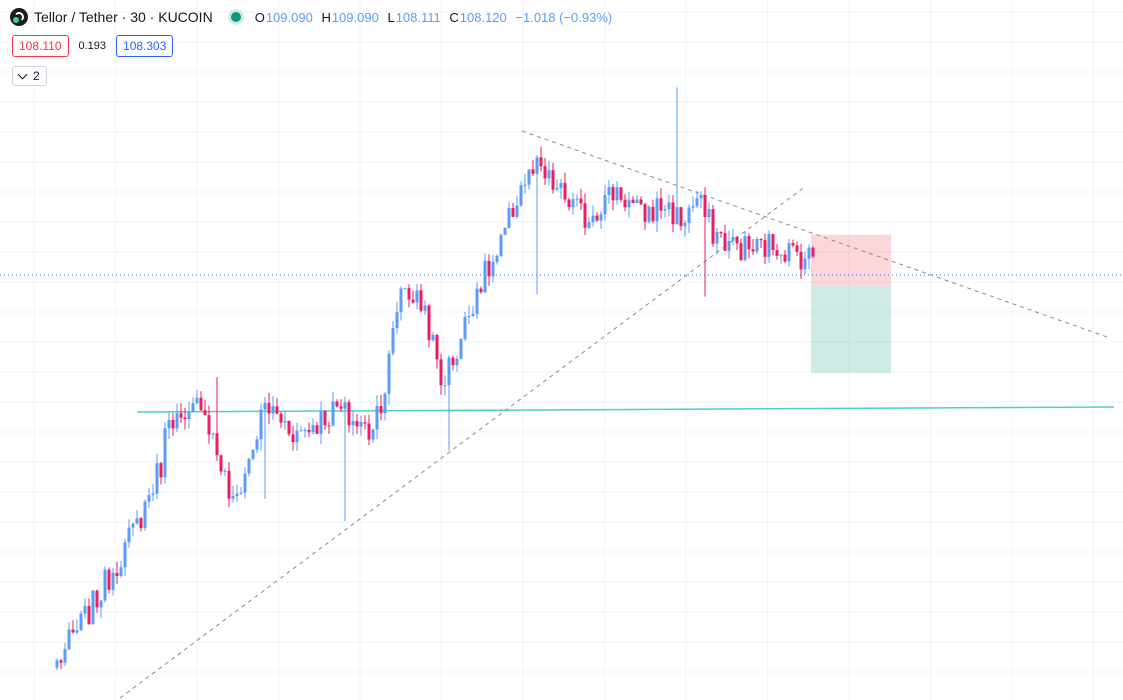  I want to click on spread-value: 0.193, so click(92, 46).